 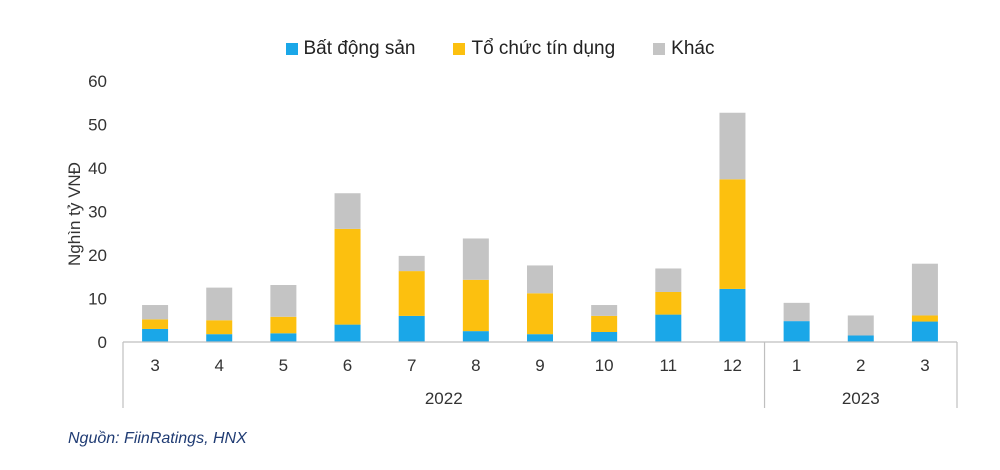 I want to click on y-tick-label: 50, so click(x=97, y=125).